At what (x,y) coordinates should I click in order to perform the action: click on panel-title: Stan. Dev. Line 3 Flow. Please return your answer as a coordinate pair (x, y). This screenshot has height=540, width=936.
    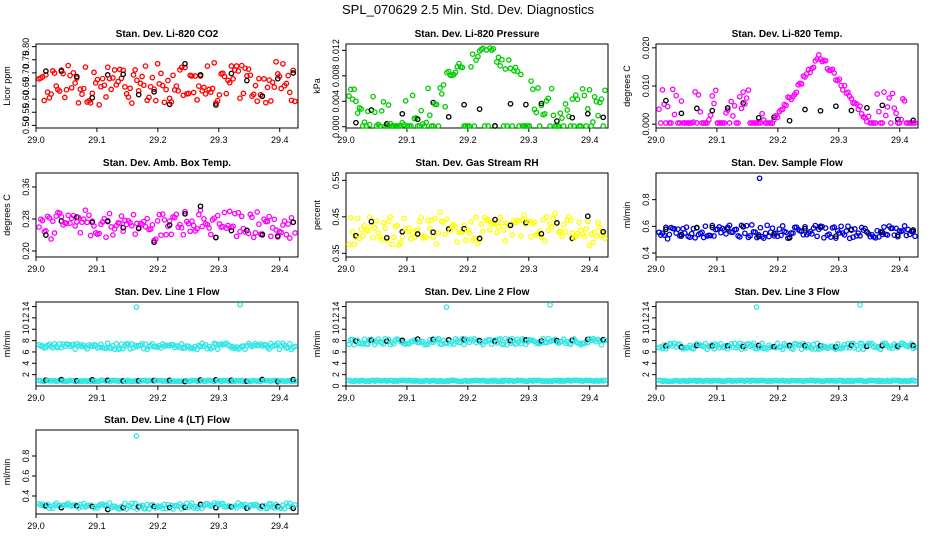
    Looking at the image, I should click on (787, 292).